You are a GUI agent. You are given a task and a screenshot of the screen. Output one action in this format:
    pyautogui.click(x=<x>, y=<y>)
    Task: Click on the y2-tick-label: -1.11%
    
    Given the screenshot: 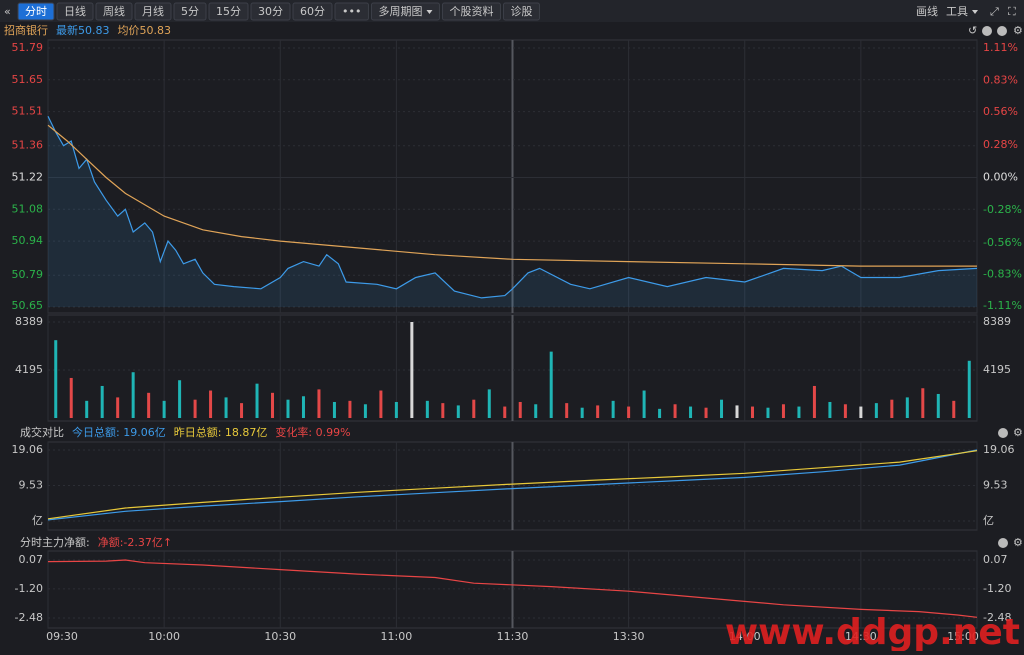 What is the action you would take?
    pyautogui.click(x=1002, y=305)
    